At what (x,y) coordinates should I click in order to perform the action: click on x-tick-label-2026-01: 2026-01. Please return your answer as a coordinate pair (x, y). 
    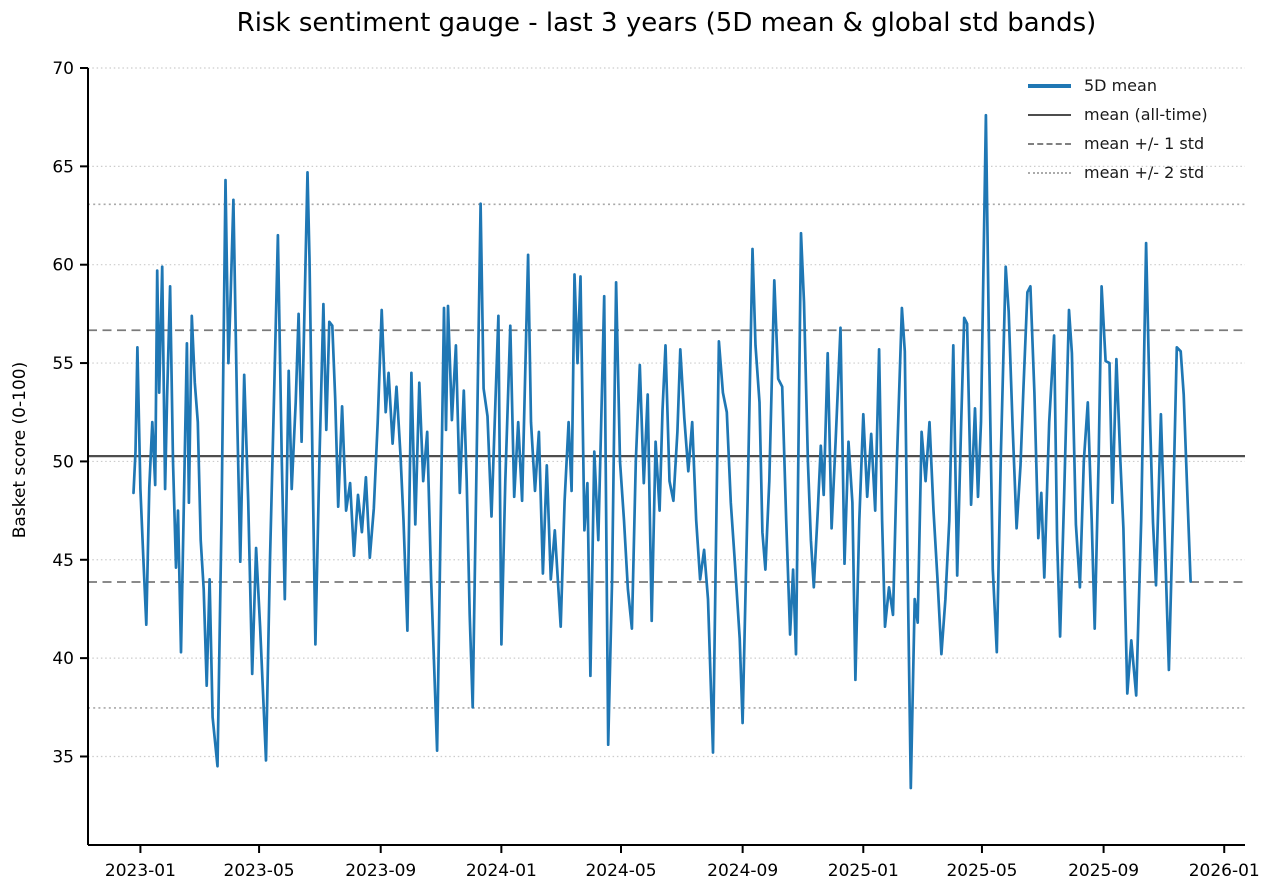
    Looking at the image, I should click on (1224, 871).